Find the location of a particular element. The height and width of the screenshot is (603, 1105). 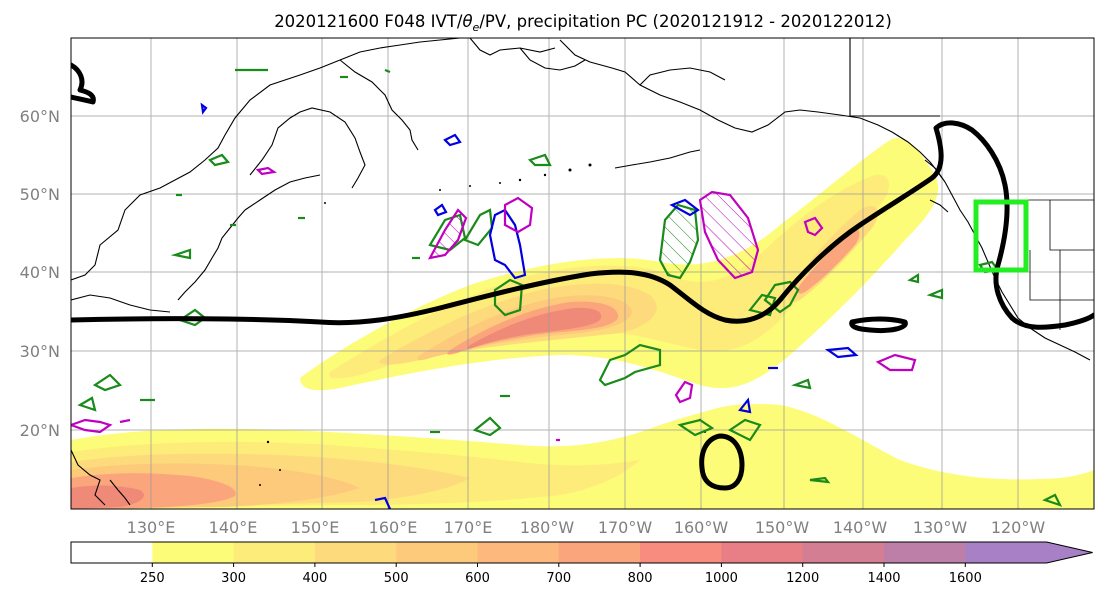

colorbar-tick-label: 500 is located at coordinates (396, 578).